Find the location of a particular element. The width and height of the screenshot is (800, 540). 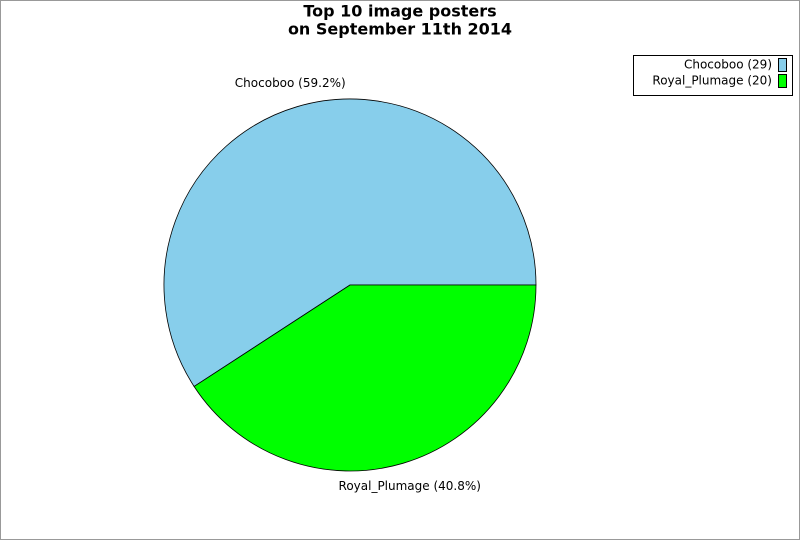

chart-title: on September 11th 2014 is located at coordinates (400, 29).